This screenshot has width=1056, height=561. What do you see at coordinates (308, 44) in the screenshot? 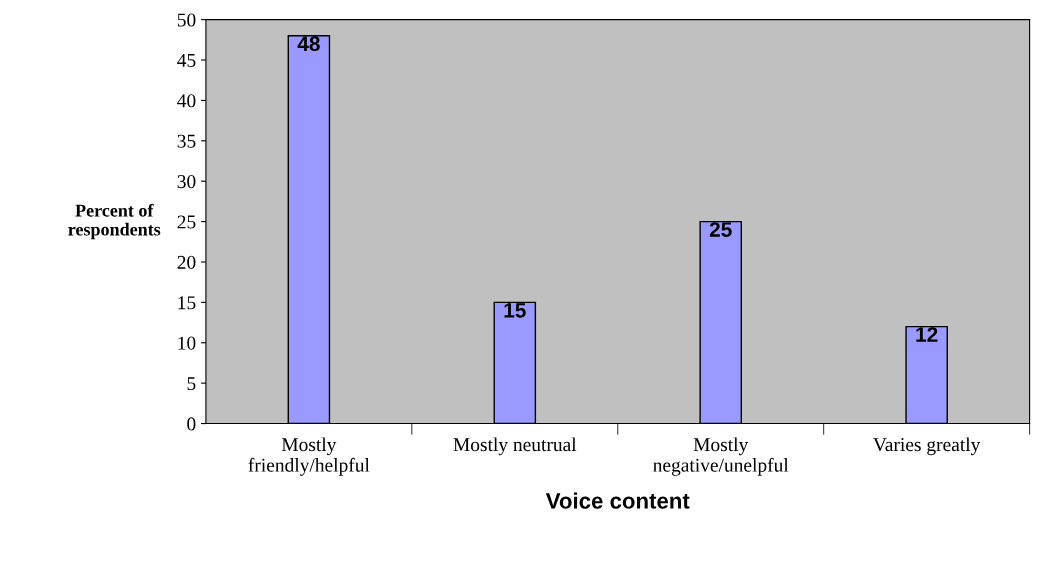
I see `data-label: 48` at bounding box center [308, 44].